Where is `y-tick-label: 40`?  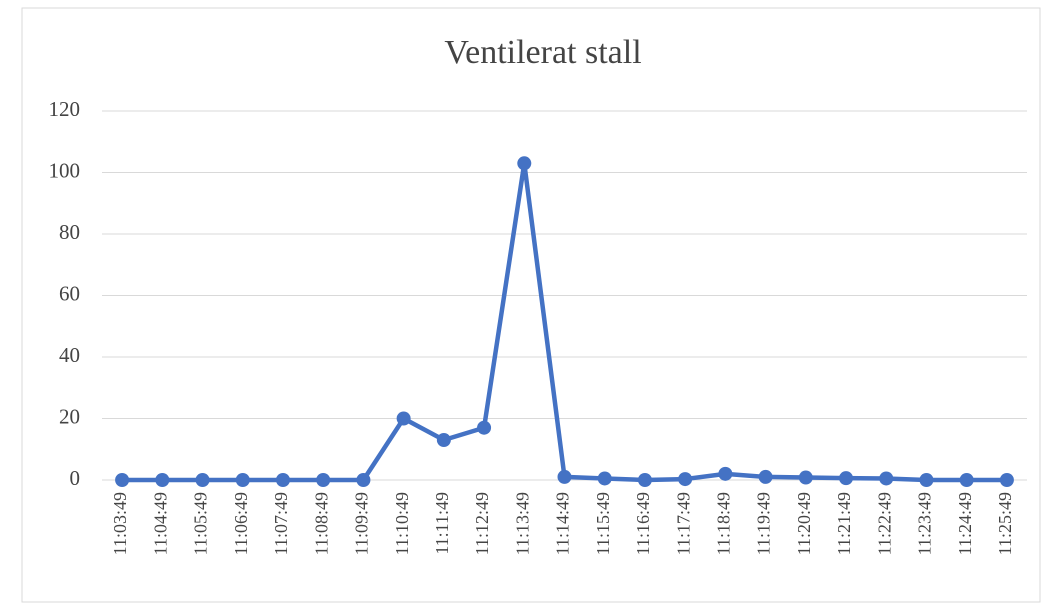
y-tick-label: 40 is located at coordinates (69, 355).